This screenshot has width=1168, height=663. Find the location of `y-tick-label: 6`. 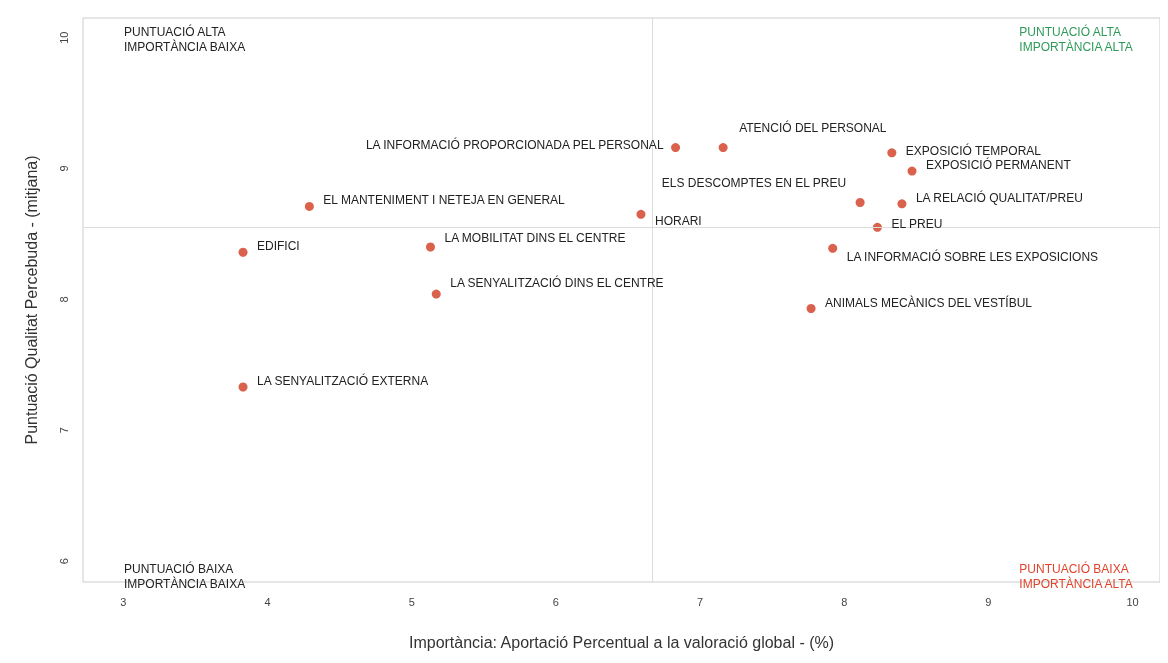

y-tick-label: 6 is located at coordinates (63, 561).